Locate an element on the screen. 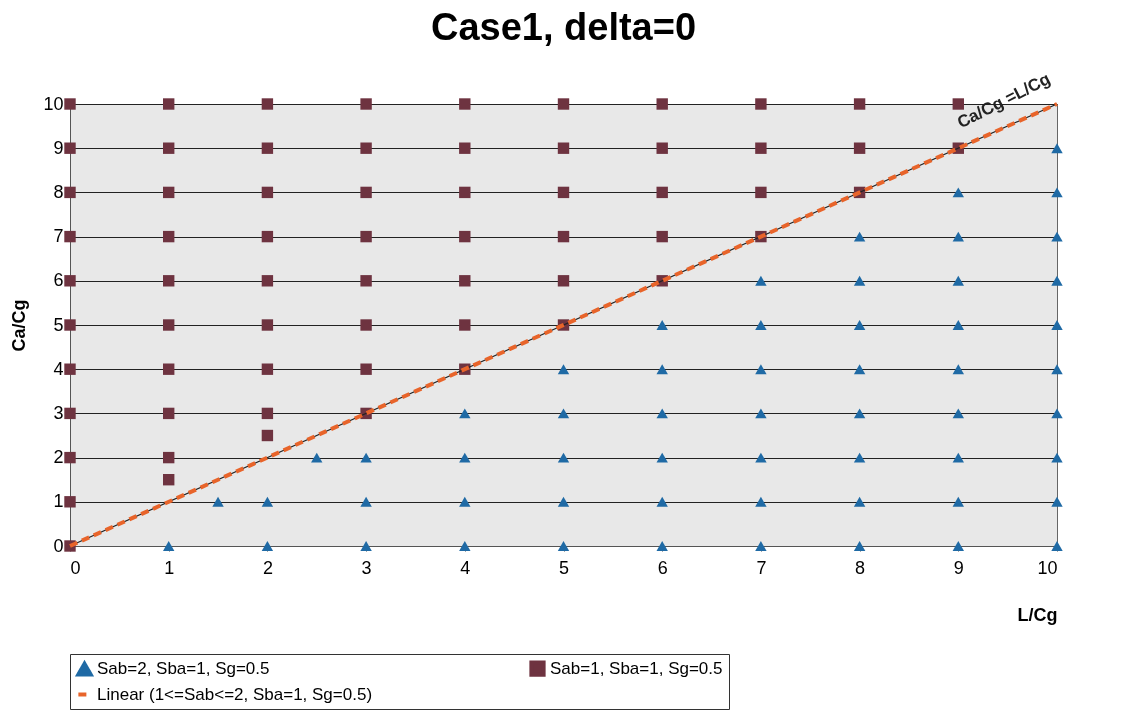  y-tick-label: 0 is located at coordinates (58, 545).